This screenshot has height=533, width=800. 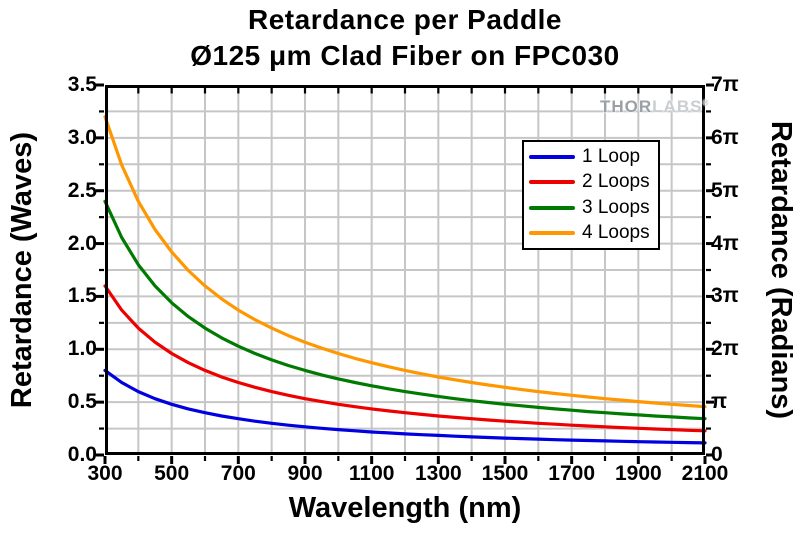 What do you see at coordinates (238, 473) in the screenshot?
I see `x-tick-label: 700` at bounding box center [238, 473].